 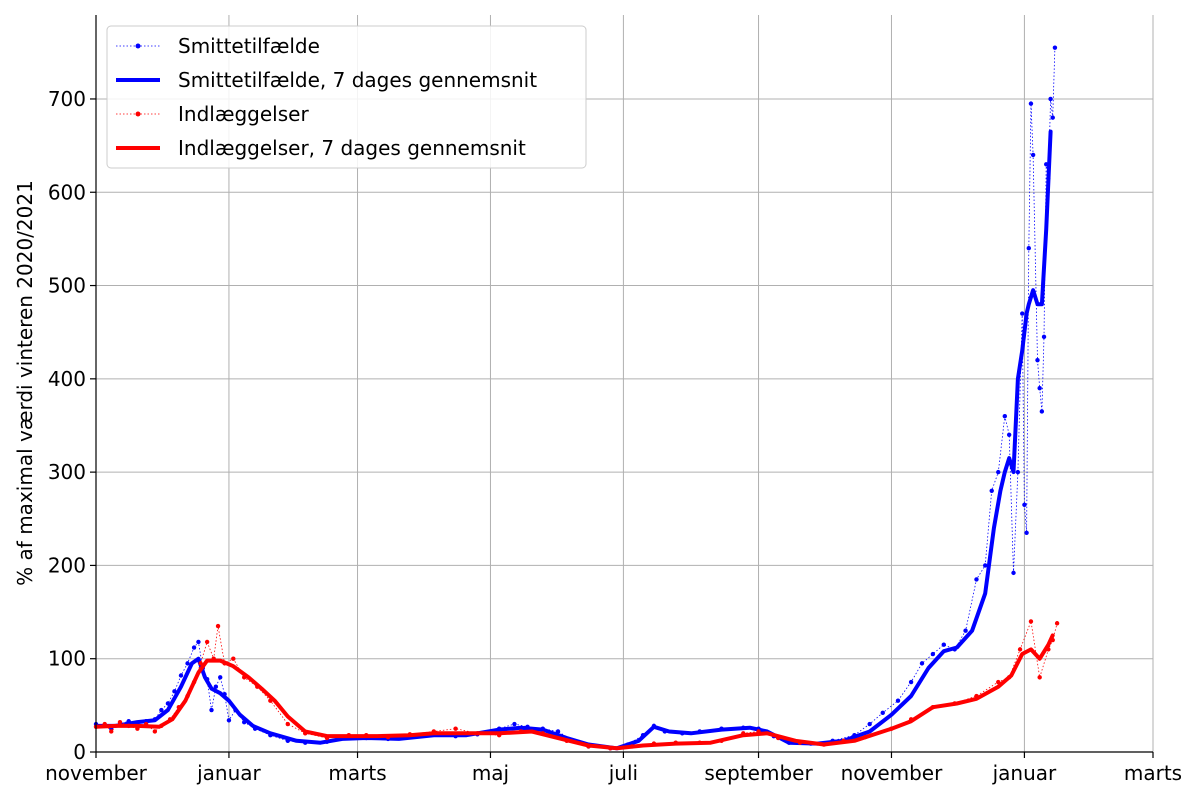 What do you see at coordinates (357, 80) in the screenshot?
I see `legend-label: Smittetilfælde, 7 dages gennemsnit` at bounding box center [357, 80].